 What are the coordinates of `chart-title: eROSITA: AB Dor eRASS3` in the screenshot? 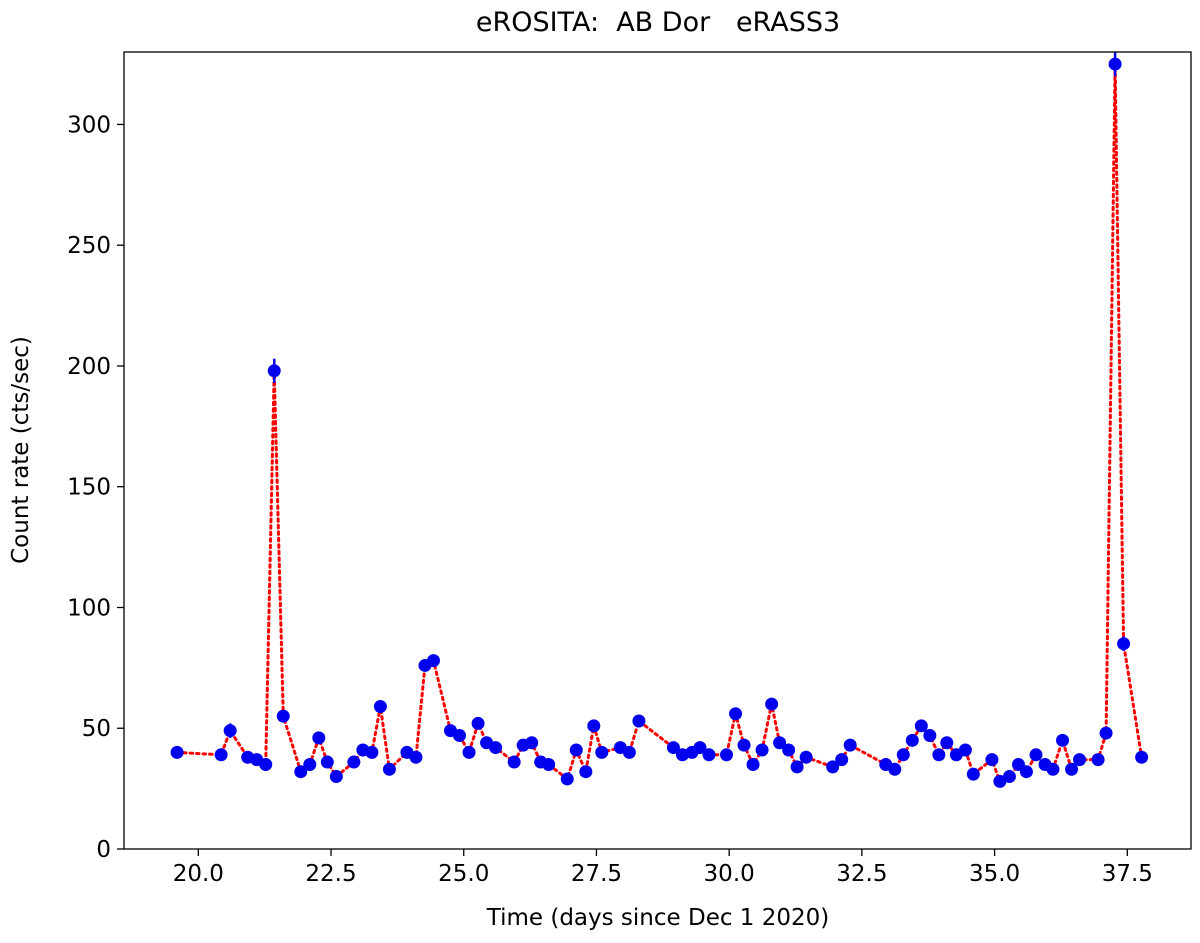 It's located at (658, 22).